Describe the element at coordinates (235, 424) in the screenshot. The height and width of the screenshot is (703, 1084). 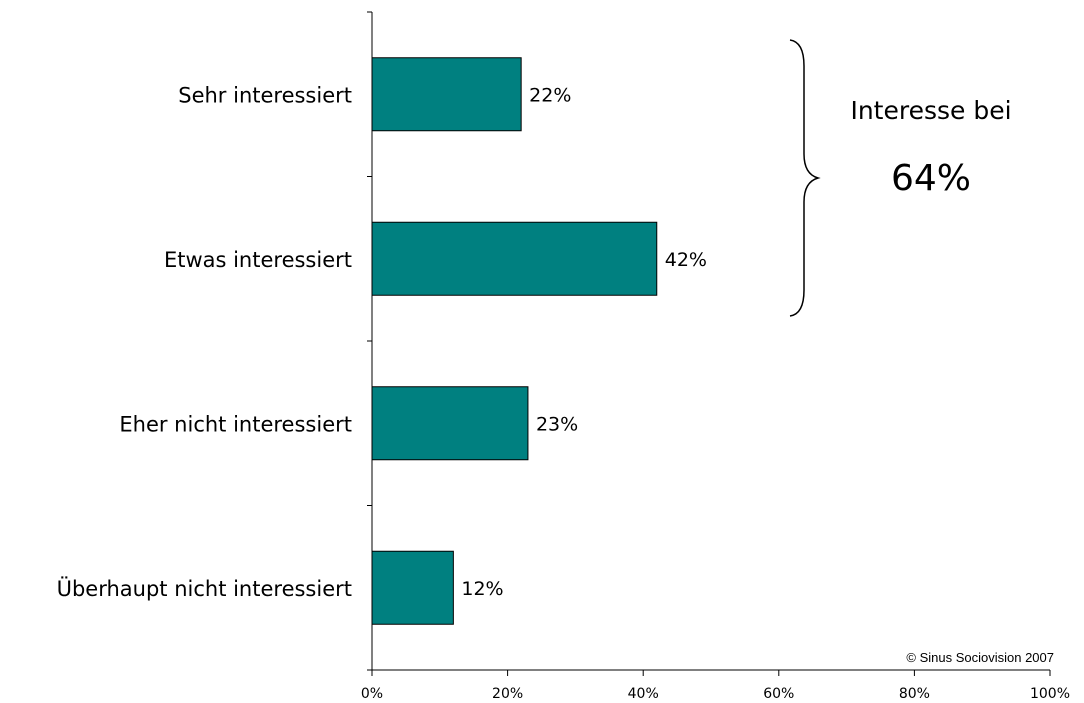
I see `category-label: Eher nicht interessiert` at that location.